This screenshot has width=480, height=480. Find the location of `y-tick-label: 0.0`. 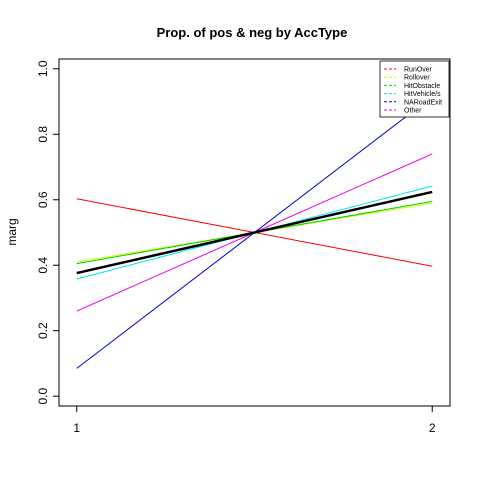

y-tick-label: 0.0 is located at coordinates (43, 396).